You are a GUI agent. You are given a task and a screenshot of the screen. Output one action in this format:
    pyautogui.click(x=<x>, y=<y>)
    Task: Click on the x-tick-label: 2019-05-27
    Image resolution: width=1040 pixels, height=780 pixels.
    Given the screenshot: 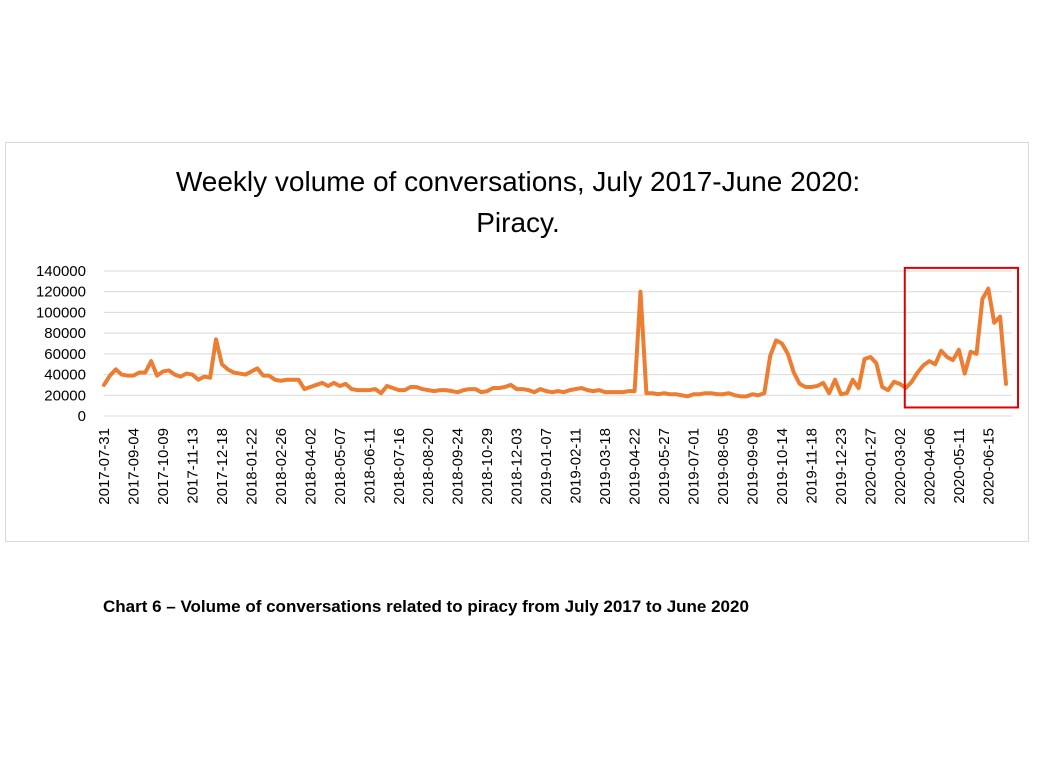 What is the action you would take?
    pyautogui.click(x=664, y=466)
    